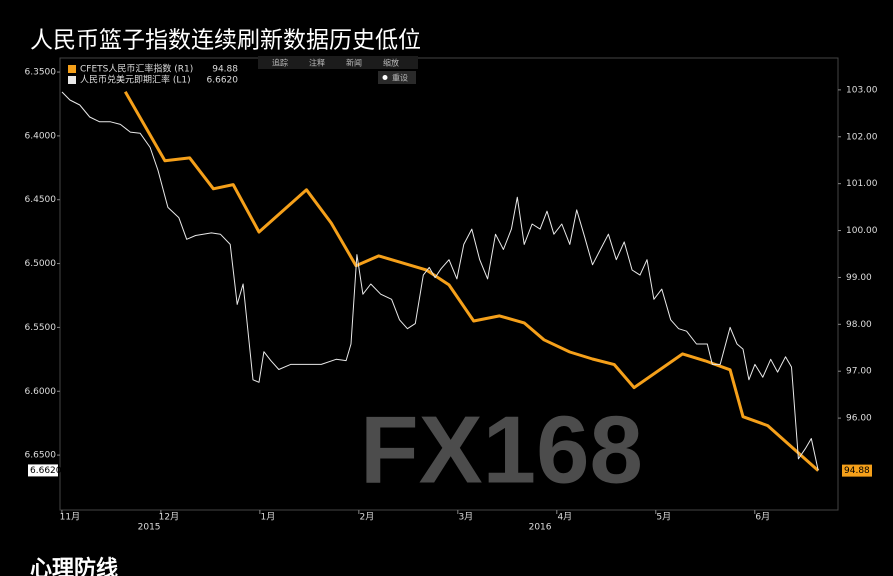  I want to click on chart-title: 人民币篮子指数连续刷新数据历史低位, so click(225, 41).